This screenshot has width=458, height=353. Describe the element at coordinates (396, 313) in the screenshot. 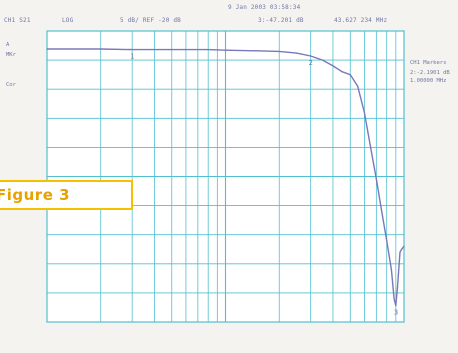

I see `marker-label: 3` at that location.